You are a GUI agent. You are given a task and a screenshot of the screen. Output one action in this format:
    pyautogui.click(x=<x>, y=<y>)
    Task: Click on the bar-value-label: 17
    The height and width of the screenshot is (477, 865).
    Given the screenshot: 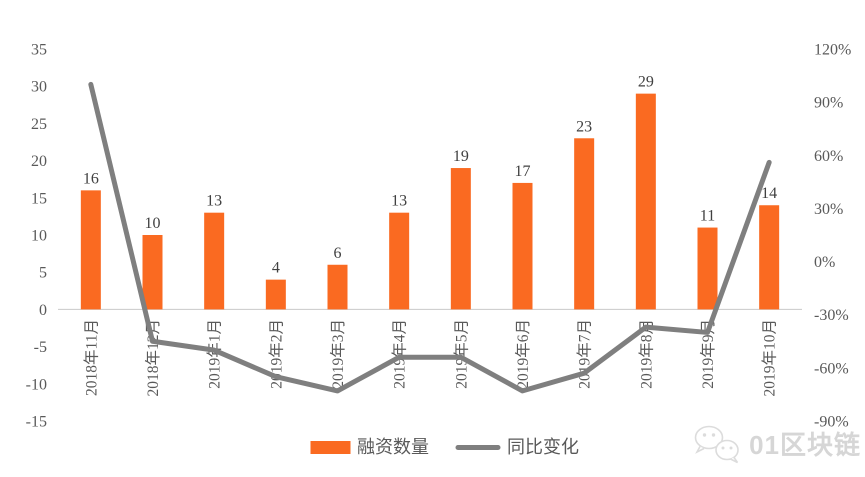 What is the action you would take?
    pyautogui.click(x=523, y=171)
    